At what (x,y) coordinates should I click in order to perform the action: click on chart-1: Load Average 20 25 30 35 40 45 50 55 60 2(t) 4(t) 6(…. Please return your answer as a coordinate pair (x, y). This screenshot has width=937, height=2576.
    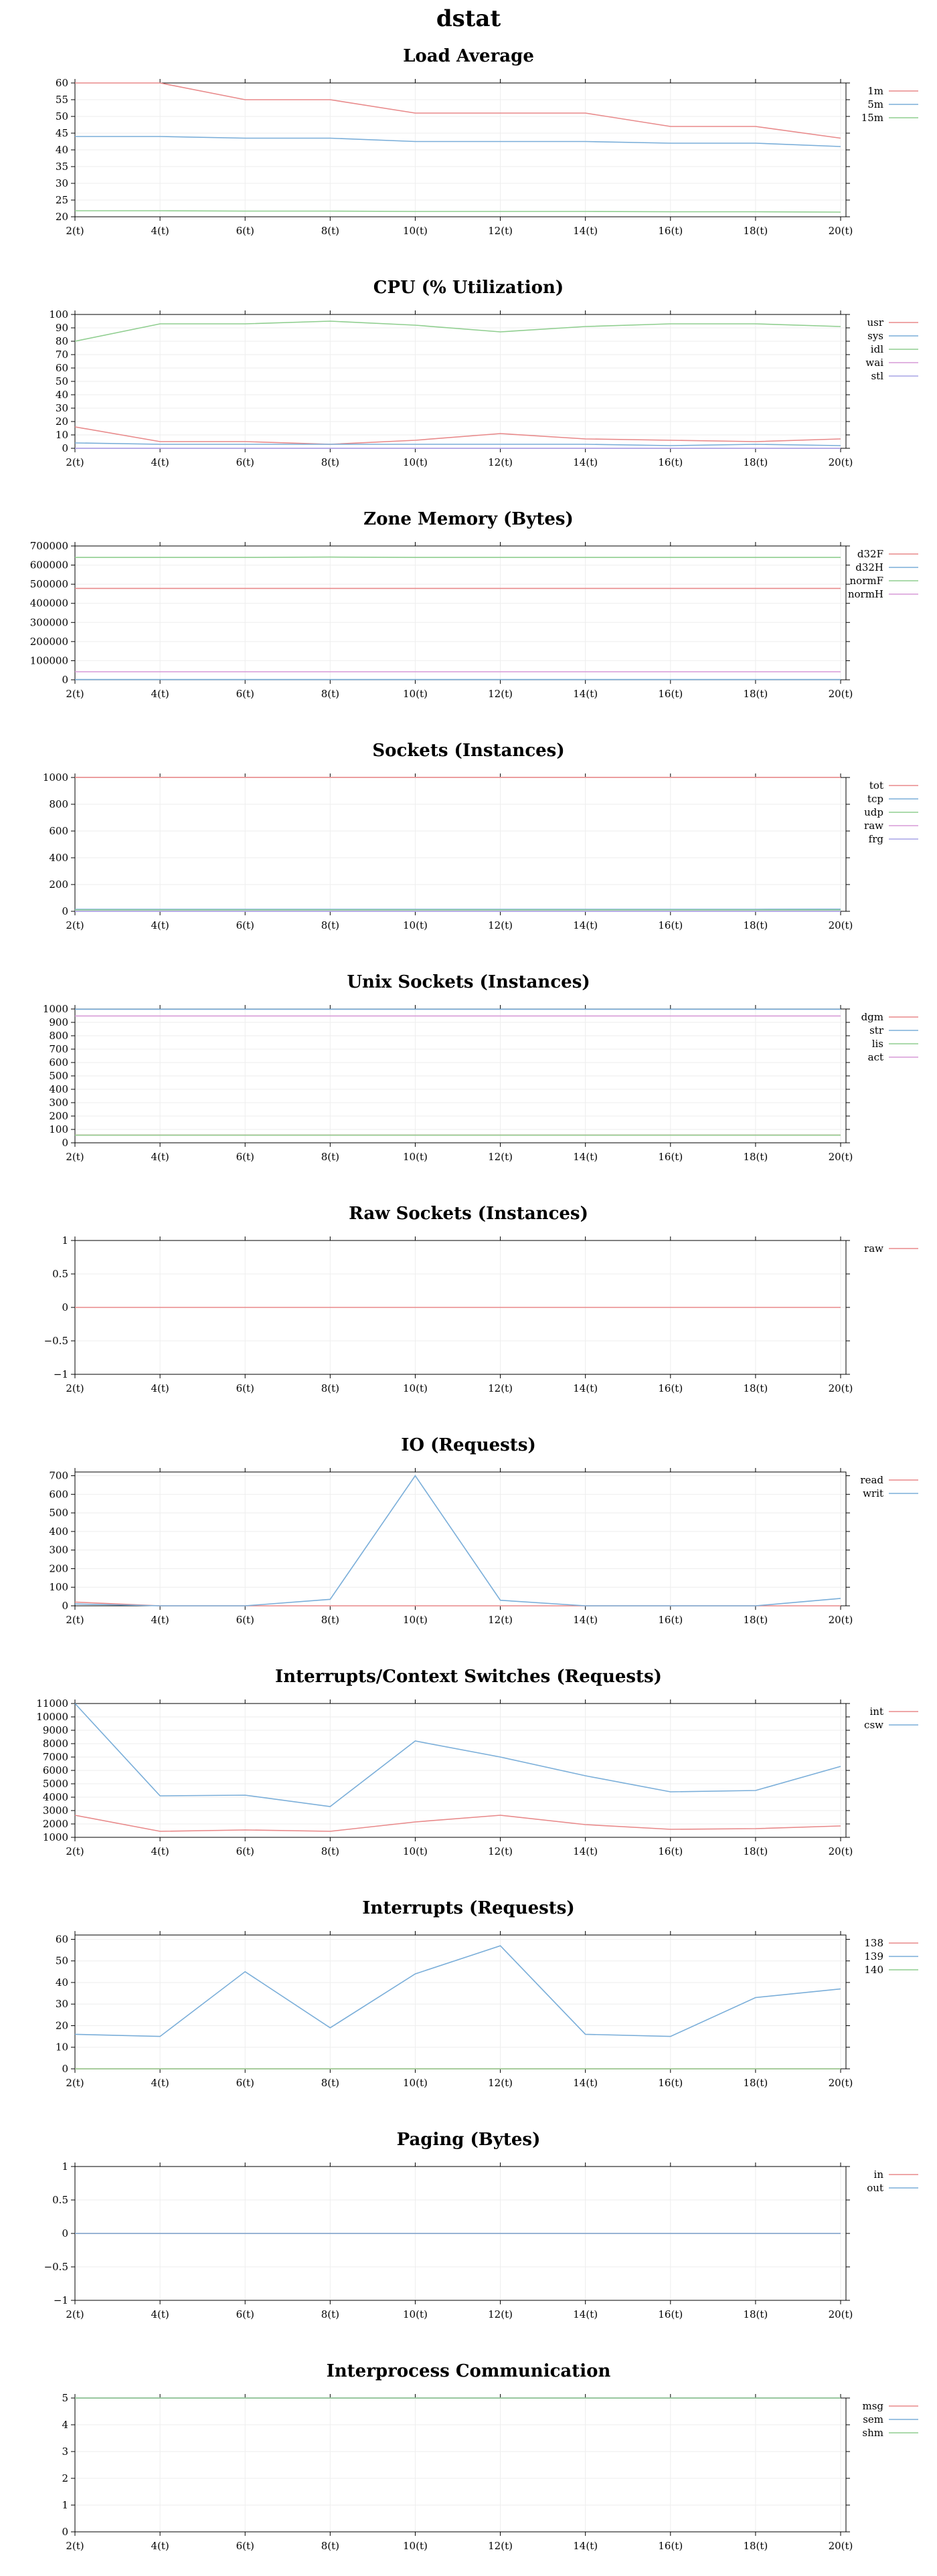
    Looking at the image, I should click on (487, 141).